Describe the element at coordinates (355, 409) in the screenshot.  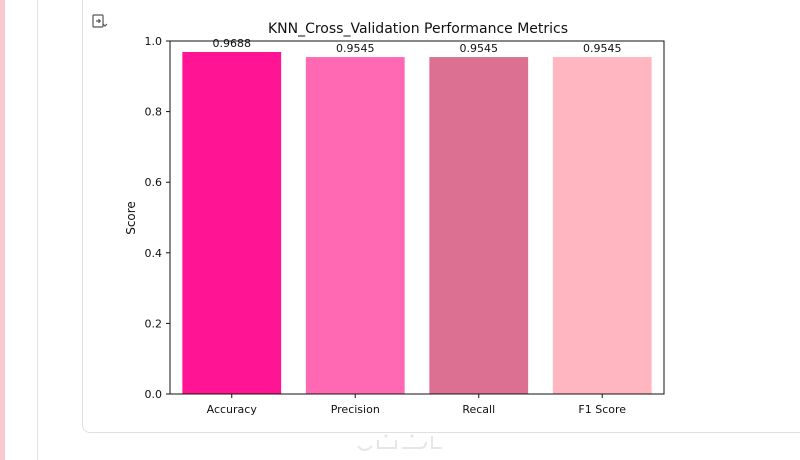
I see `x-tick-label: Precision` at that location.